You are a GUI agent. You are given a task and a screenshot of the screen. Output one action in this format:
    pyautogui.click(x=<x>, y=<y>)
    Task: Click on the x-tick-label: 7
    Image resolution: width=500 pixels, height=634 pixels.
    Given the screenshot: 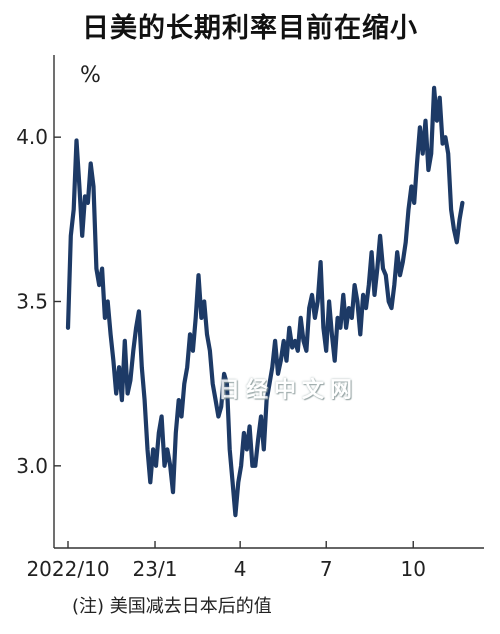 What is the action you would take?
    pyautogui.click(x=326, y=569)
    